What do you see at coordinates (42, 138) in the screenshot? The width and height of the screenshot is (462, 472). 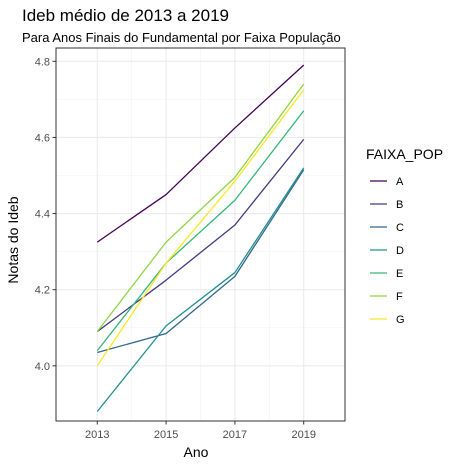 I see `y-tick-label: 4.6` at bounding box center [42, 138].